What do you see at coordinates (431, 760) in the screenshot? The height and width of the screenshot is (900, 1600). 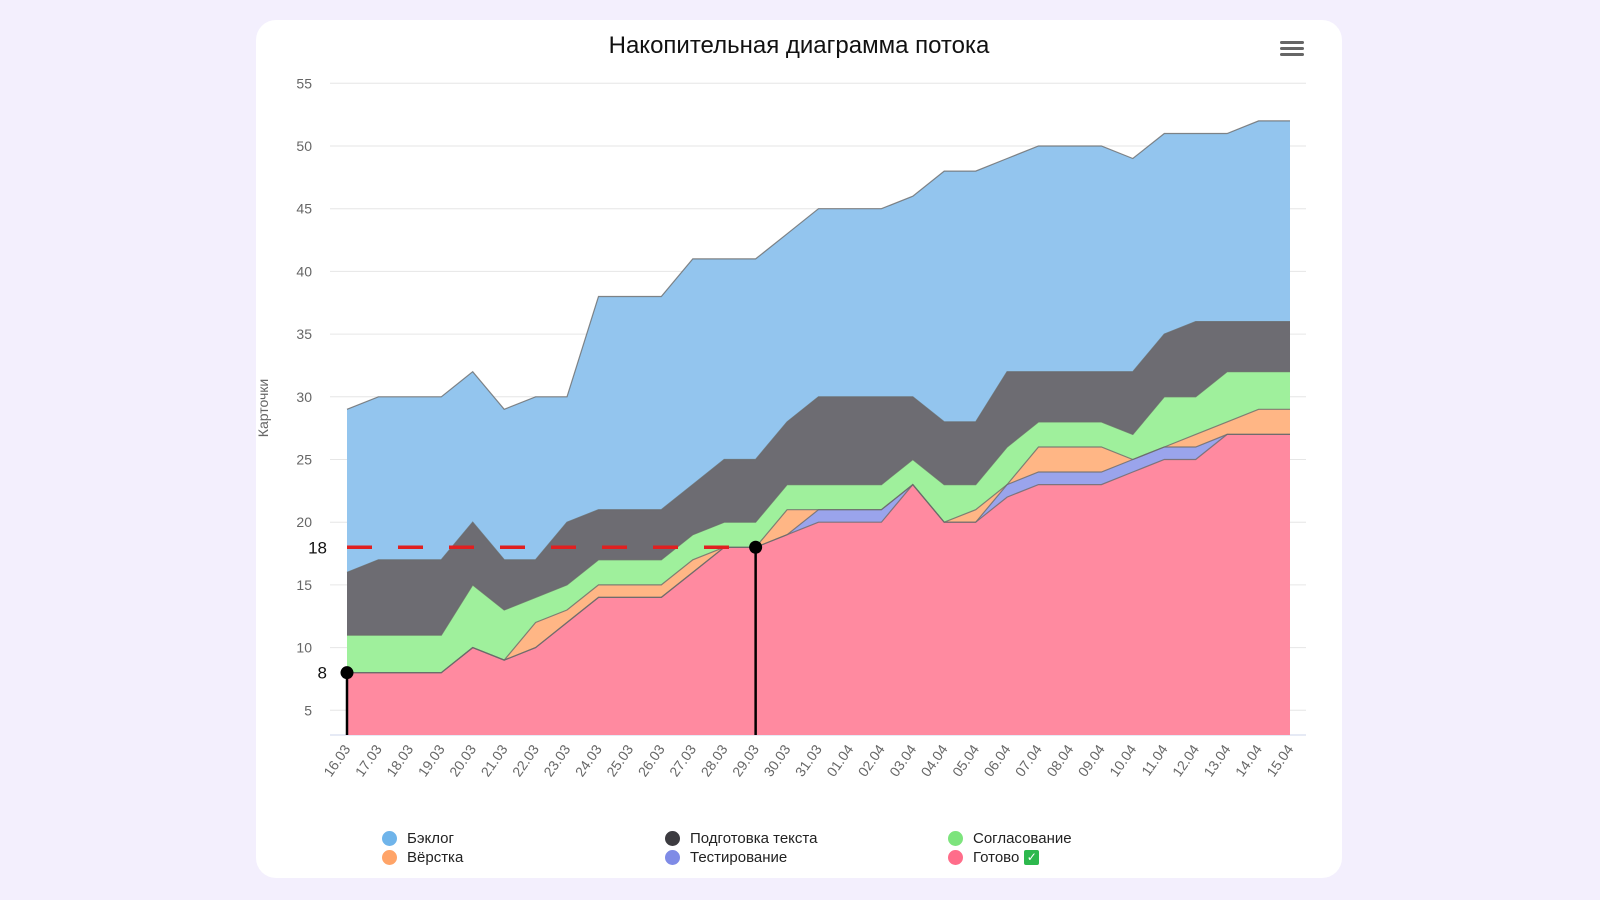 I see `x-tick-label: 19.03` at bounding box center [431, 760].